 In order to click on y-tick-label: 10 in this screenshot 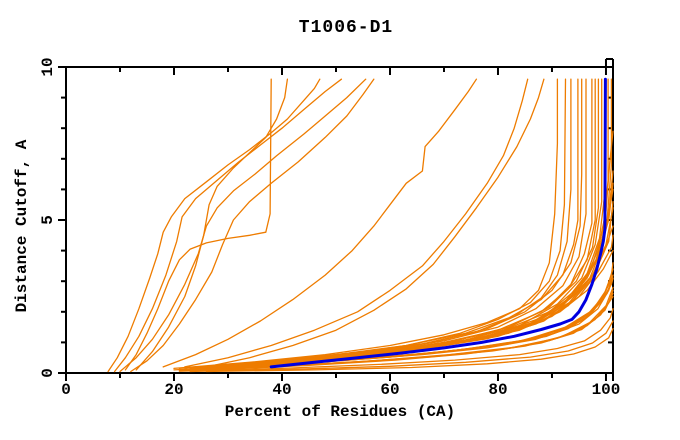, I will do `click(48, 67)`.